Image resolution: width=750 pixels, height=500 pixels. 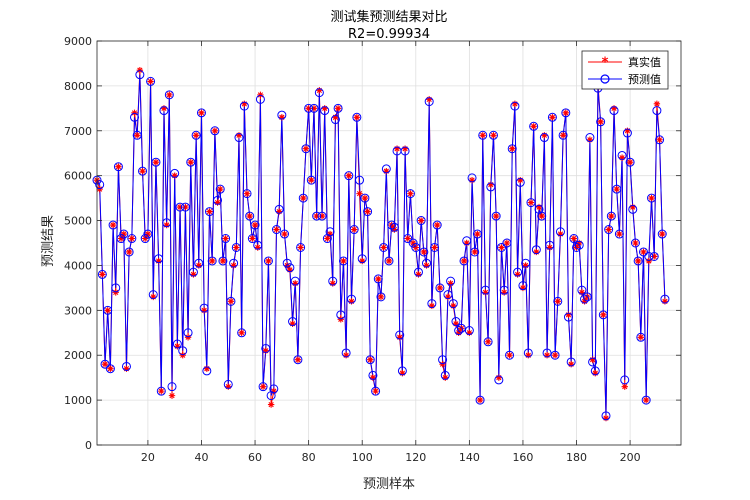 I want to click on y-tick-label: 4000, so click(x=78, y=265).